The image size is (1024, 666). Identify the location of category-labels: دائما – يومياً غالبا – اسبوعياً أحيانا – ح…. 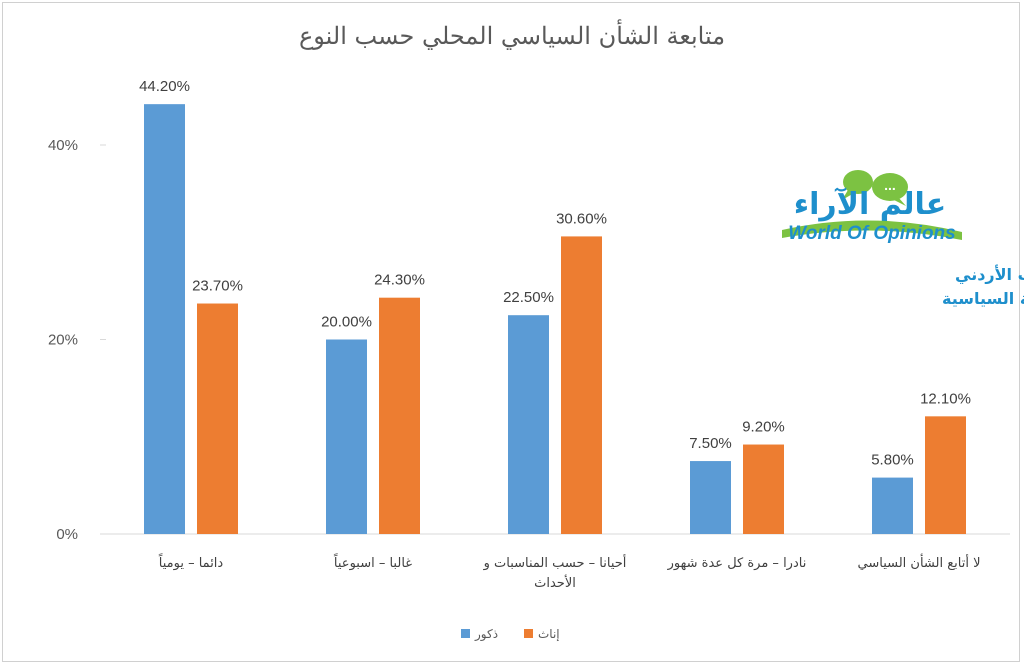
(569, 572).